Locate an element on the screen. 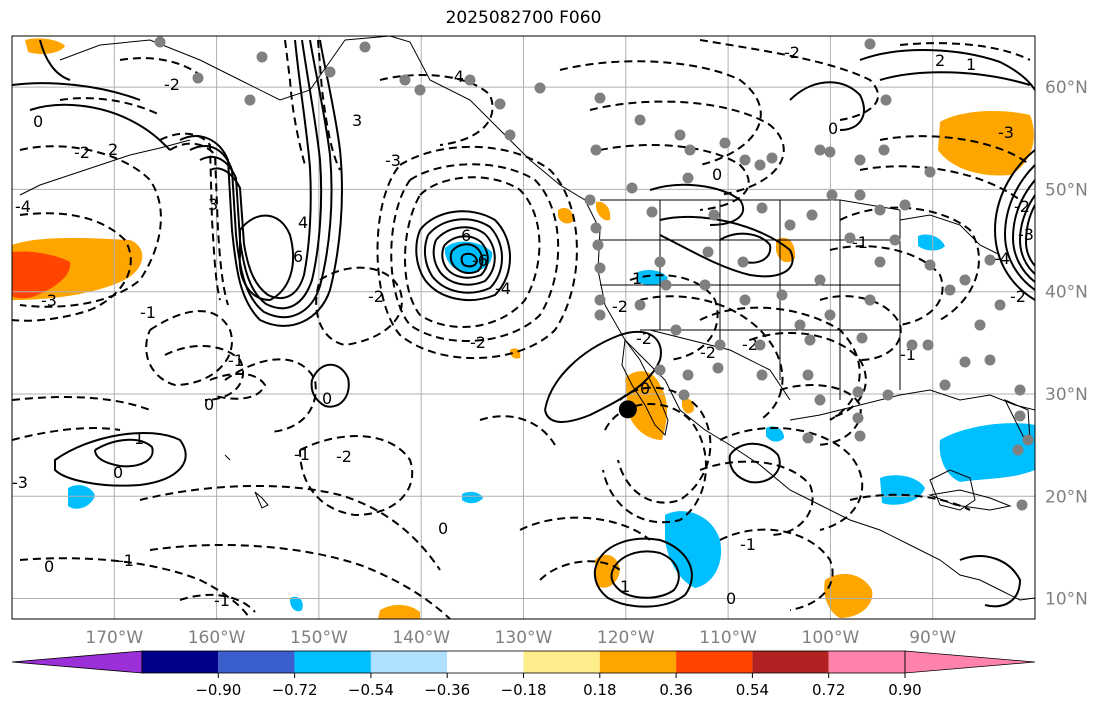  colorbar-tick-label: 0.90 is located at coordinates (904, 690).